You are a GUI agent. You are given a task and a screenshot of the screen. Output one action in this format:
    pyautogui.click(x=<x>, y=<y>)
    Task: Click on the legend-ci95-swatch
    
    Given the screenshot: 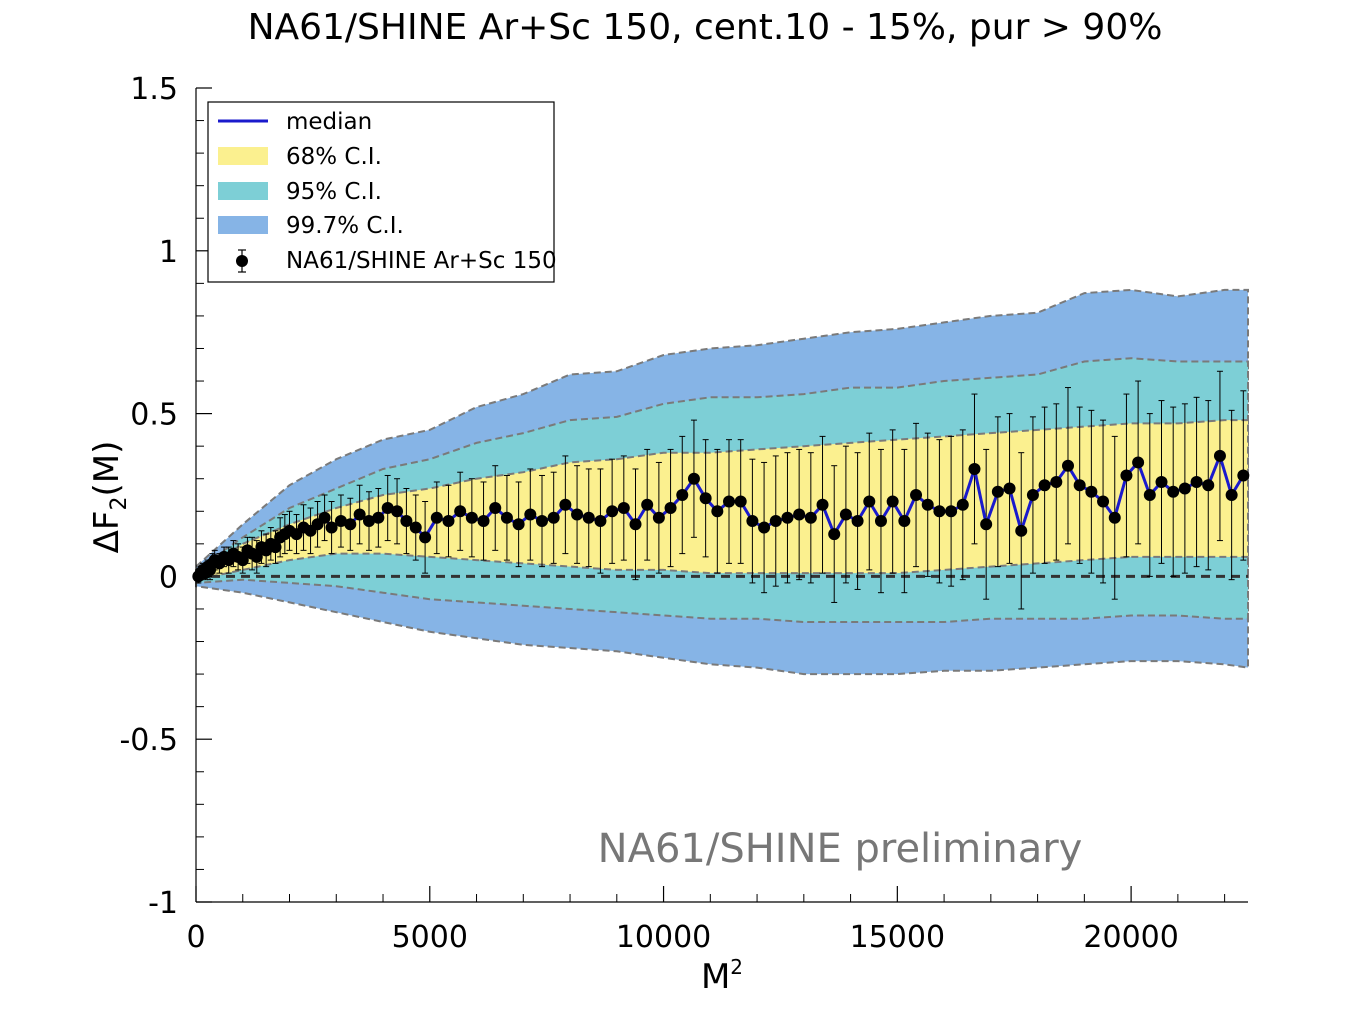 What is the action you would take?
    pyautogui.click(x=243, y=191)
    